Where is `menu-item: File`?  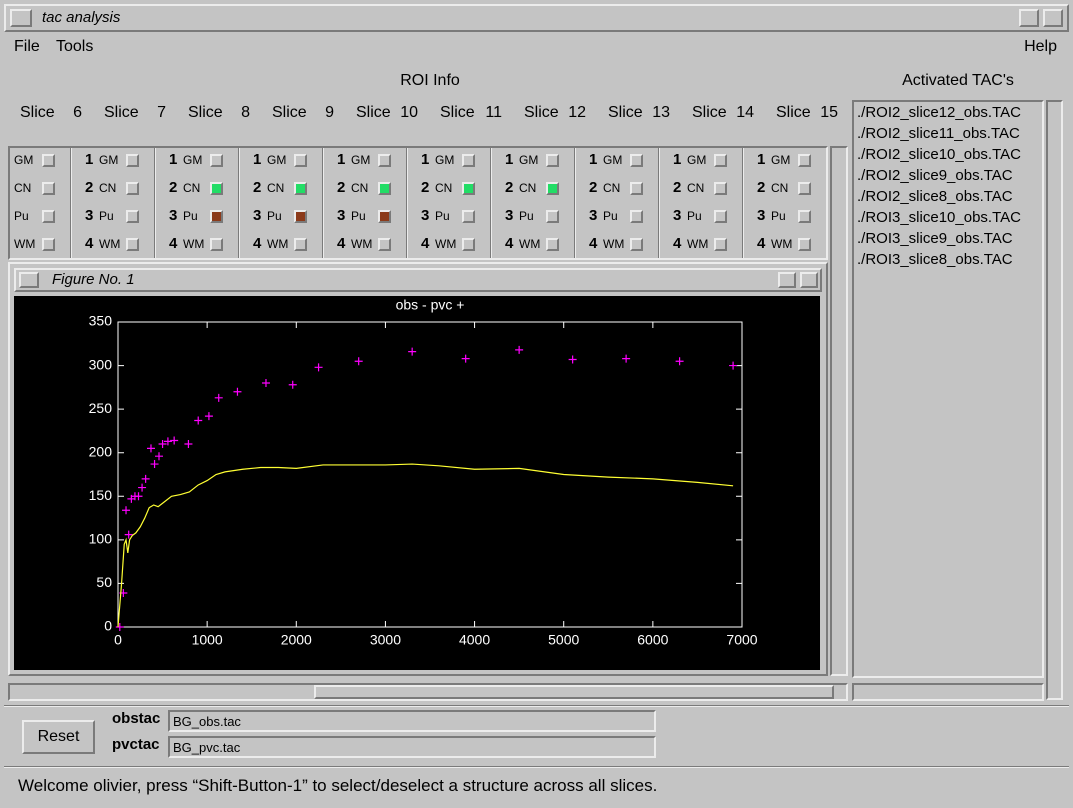 menu-item: File is located at coordinates (27, 46).